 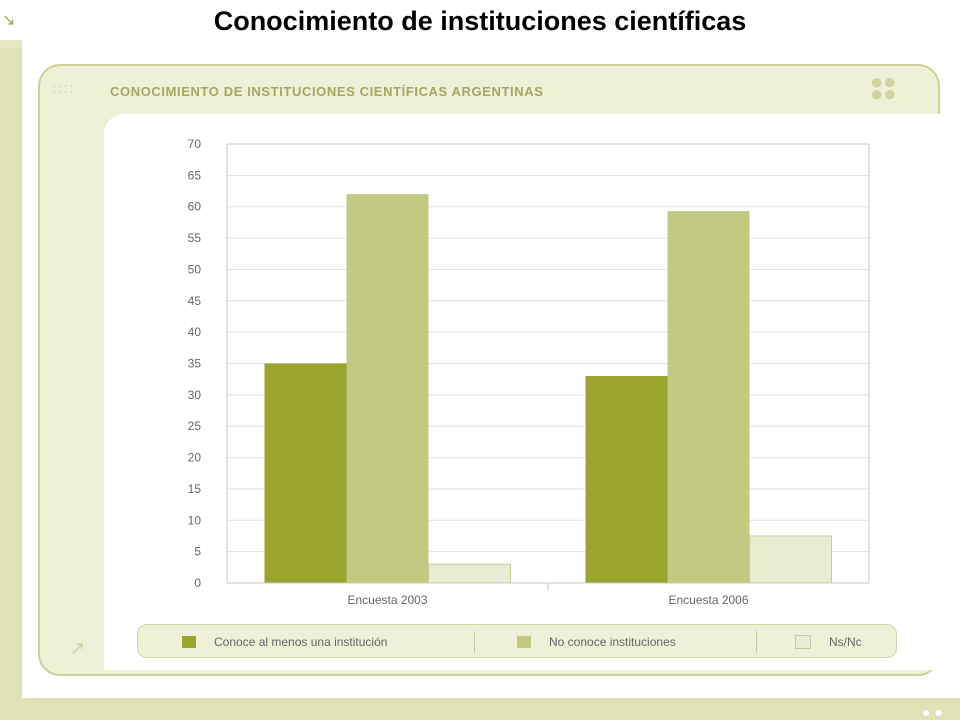 I want to click on y-tick-label: 60, so click(x=195, y=207).